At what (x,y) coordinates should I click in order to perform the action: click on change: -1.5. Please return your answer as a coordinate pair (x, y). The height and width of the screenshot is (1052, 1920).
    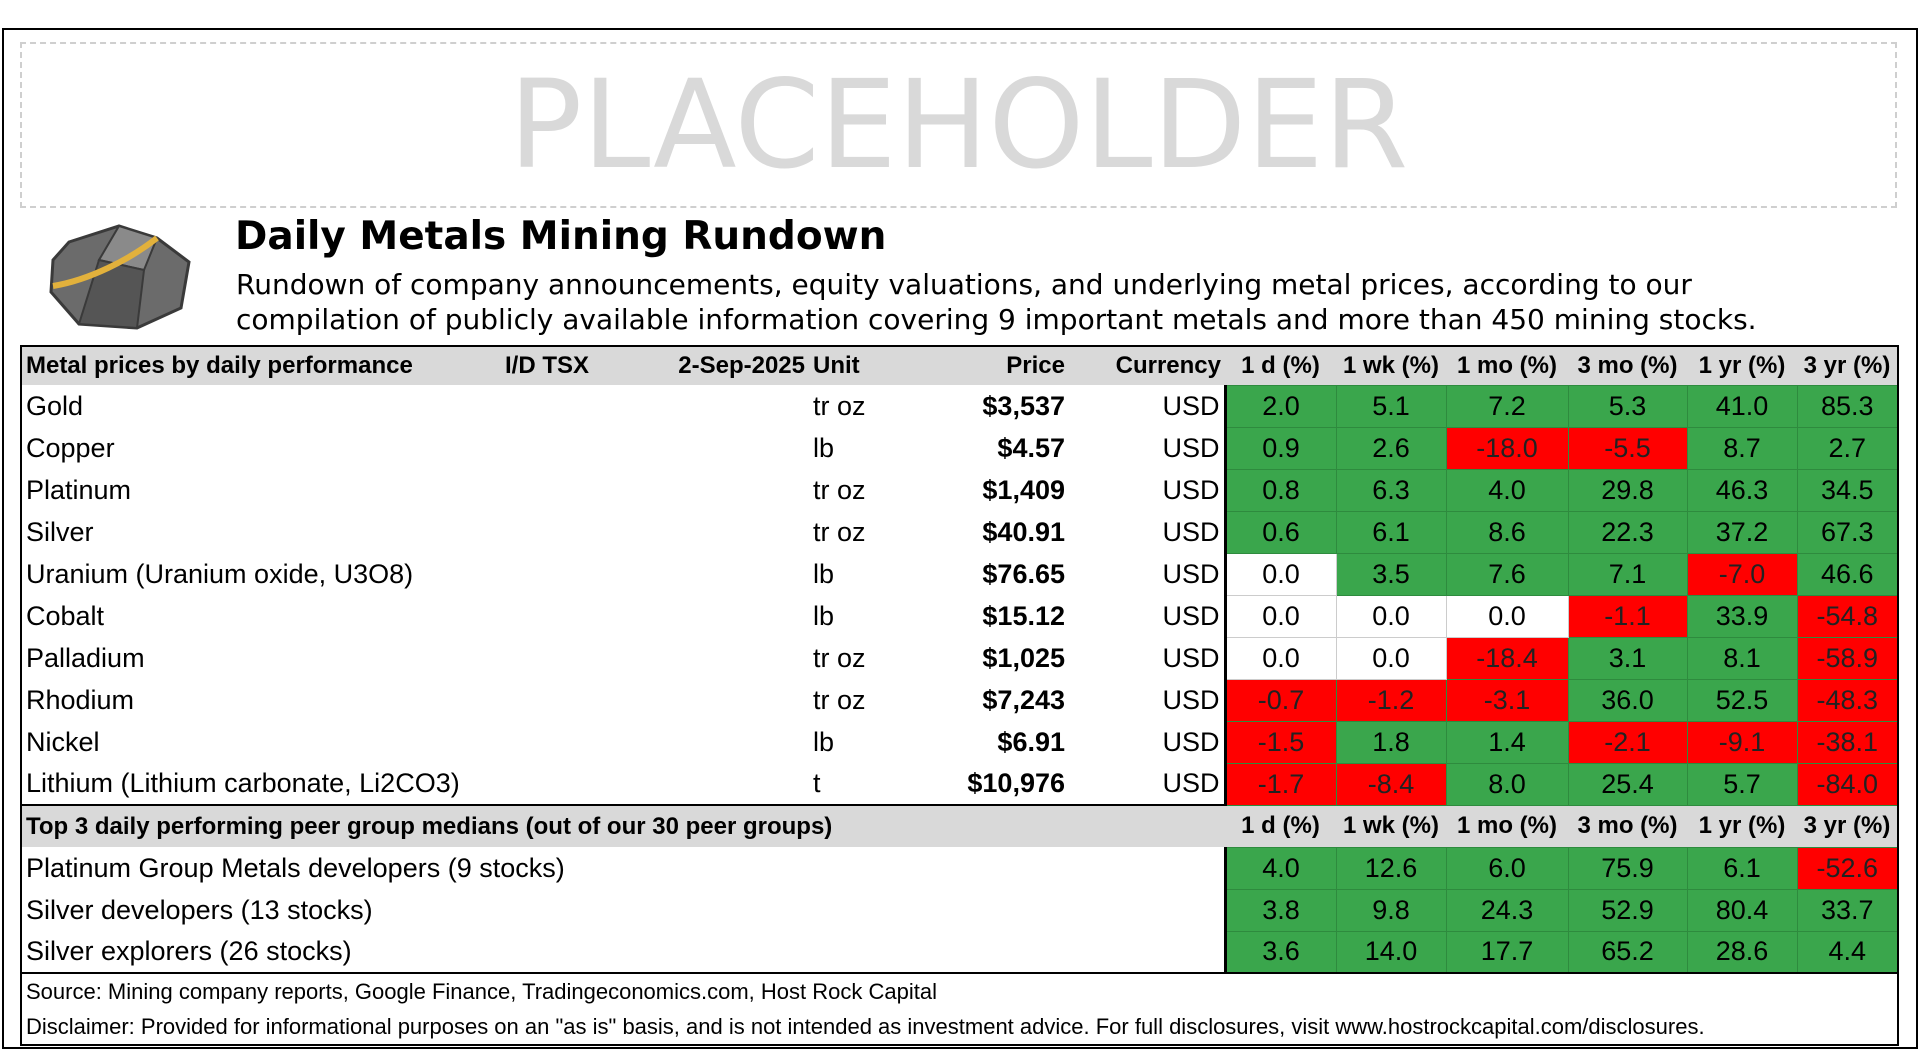
    Looking at the image, I should click on (1280, 742).